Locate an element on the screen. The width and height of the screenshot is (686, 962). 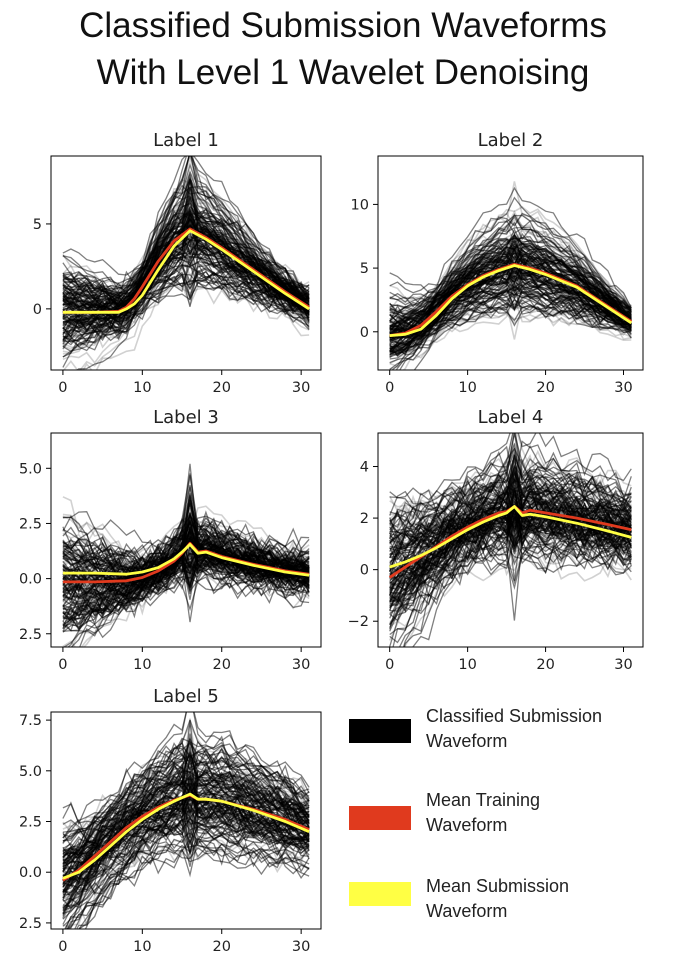
y-tick-label: 10 is located at coordinates (360, 205).